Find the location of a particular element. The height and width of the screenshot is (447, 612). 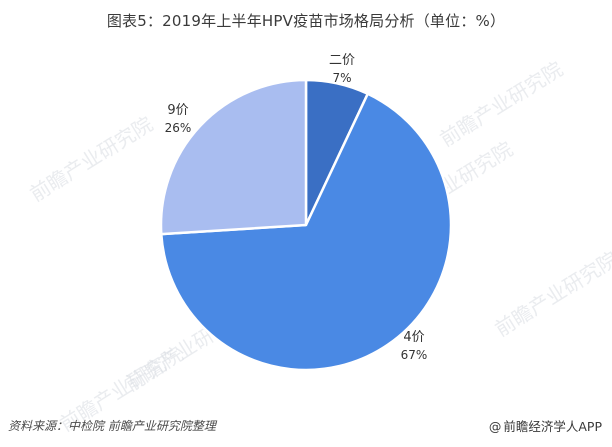

slice-value-2: 67% is located at coordinates (414, 355).